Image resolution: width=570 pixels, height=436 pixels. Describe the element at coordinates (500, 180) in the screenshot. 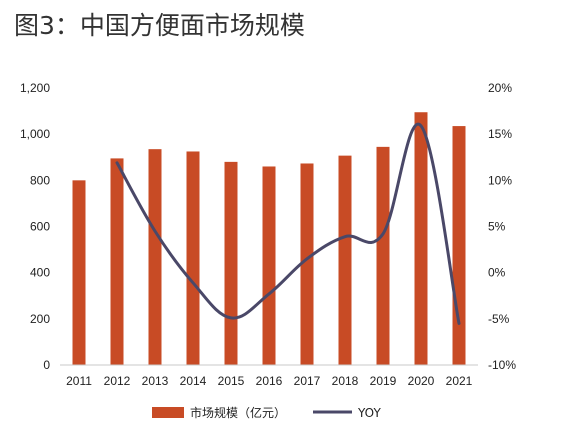

I see `y-right-tick-label: 10%` at that location.